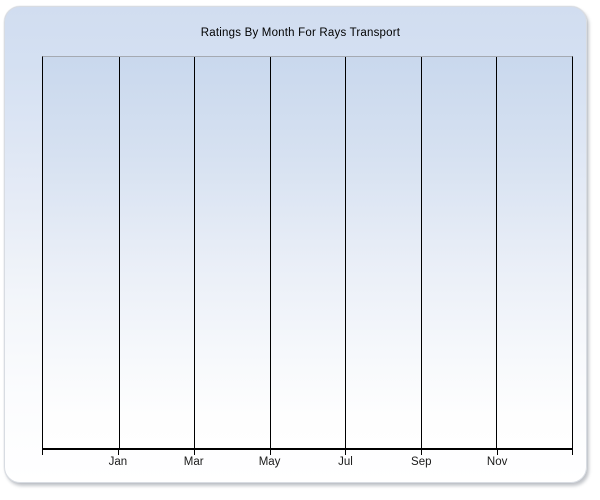 This screenshot has height=500, width=600. I want to click on x-axis-label-nov: Nov, so click(497, 462).